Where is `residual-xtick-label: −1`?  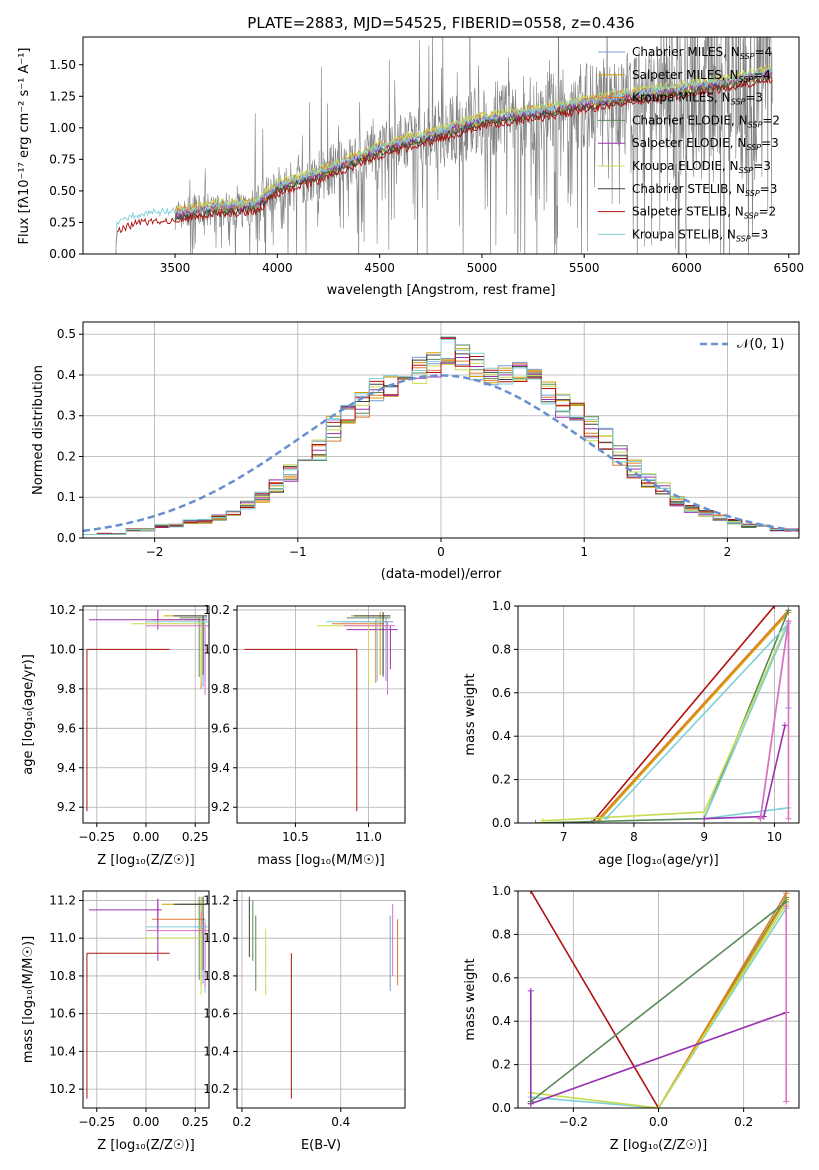 residual-xtick-label: −1 is located at coordinates (298, 552).